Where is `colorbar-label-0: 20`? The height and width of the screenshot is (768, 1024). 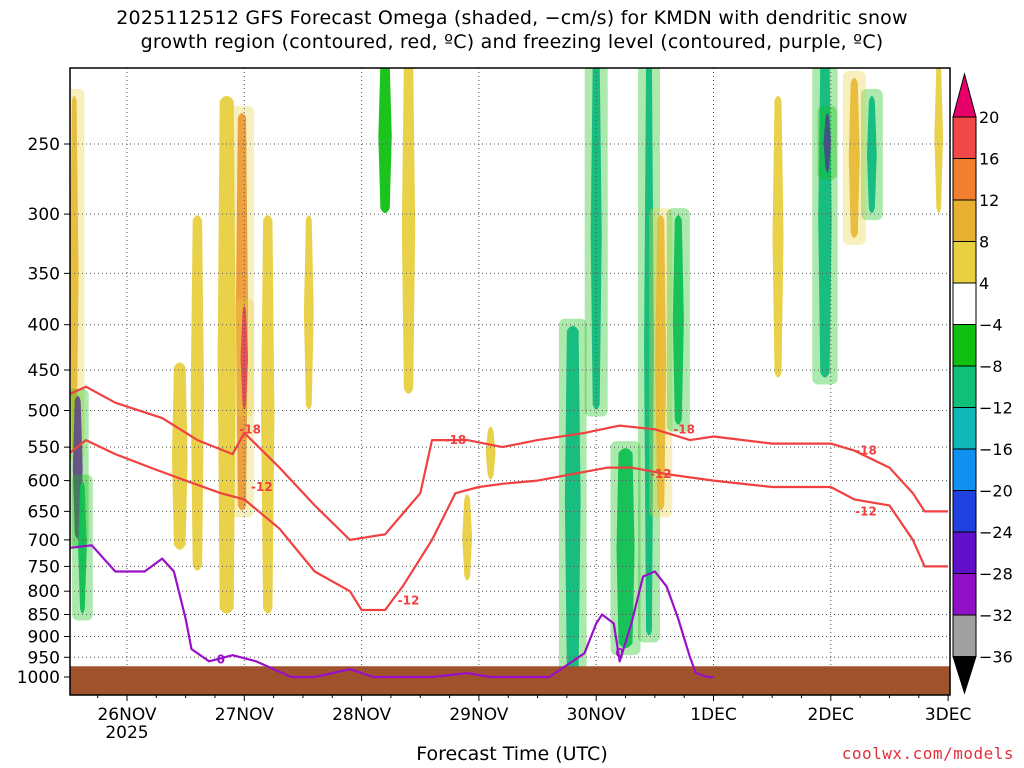
colorbar-label-0: 20 is located at coordinates (989, 117).